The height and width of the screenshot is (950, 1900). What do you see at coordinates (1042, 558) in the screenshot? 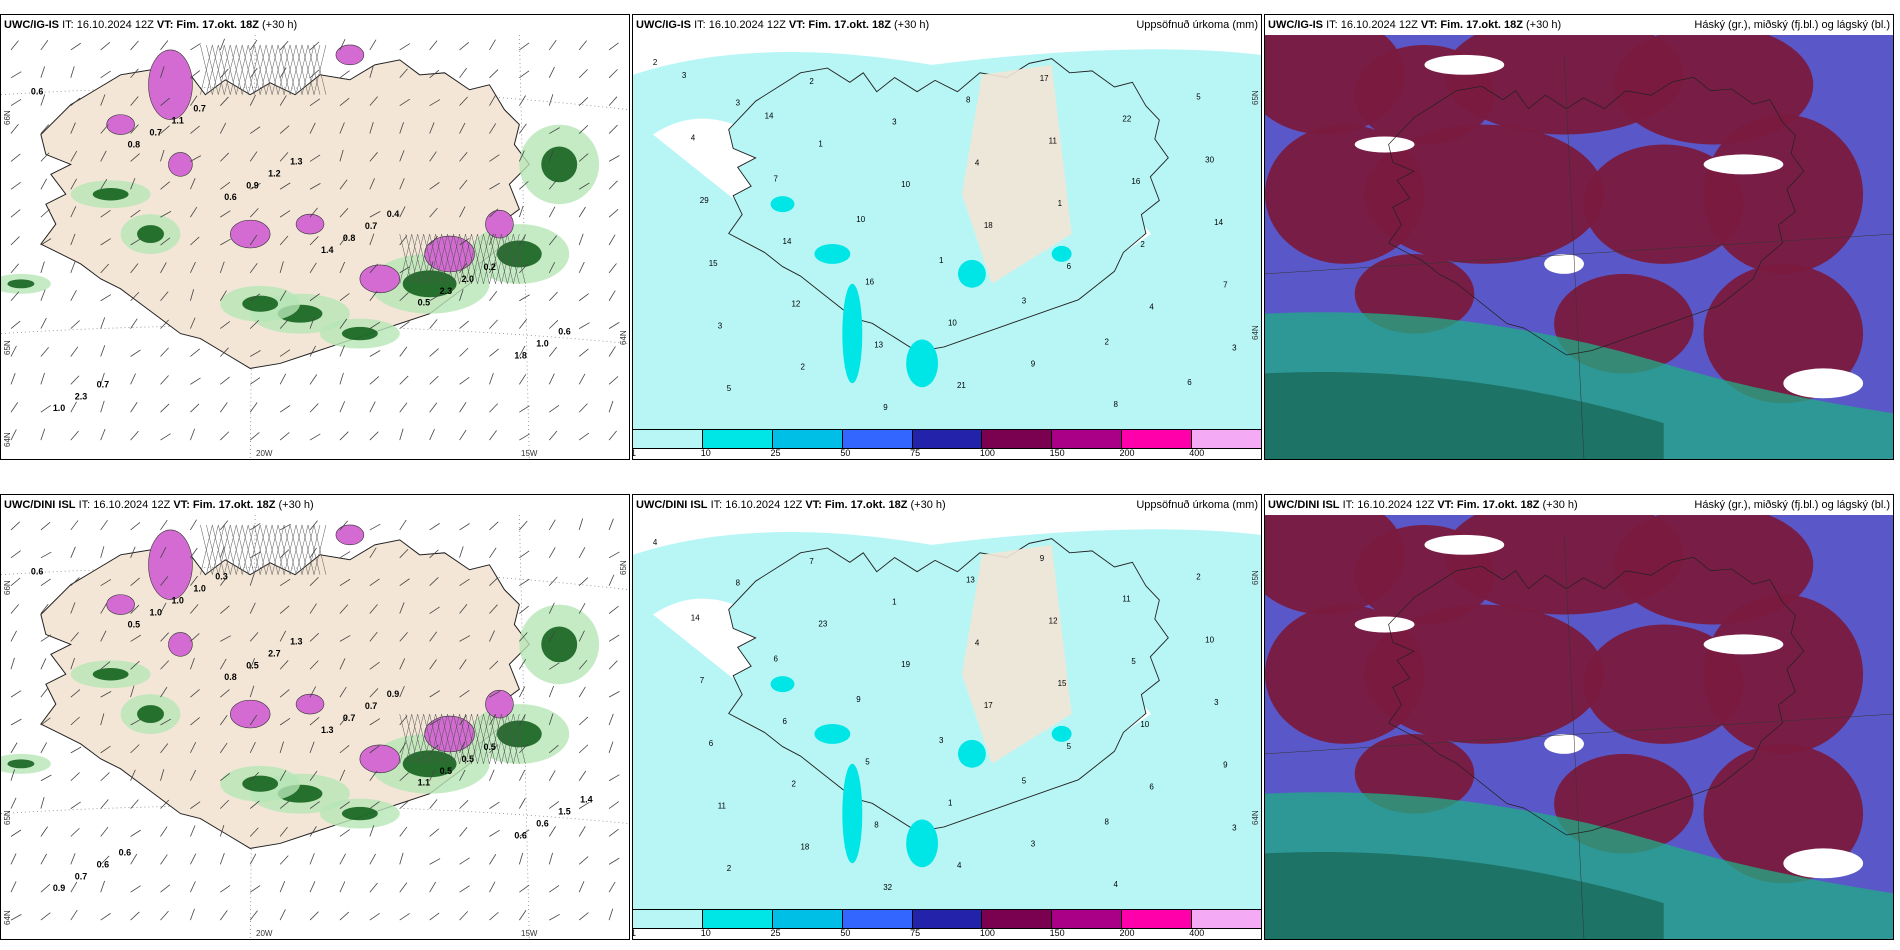
I see `value-label: 9` at bounding box center [1042, 558].